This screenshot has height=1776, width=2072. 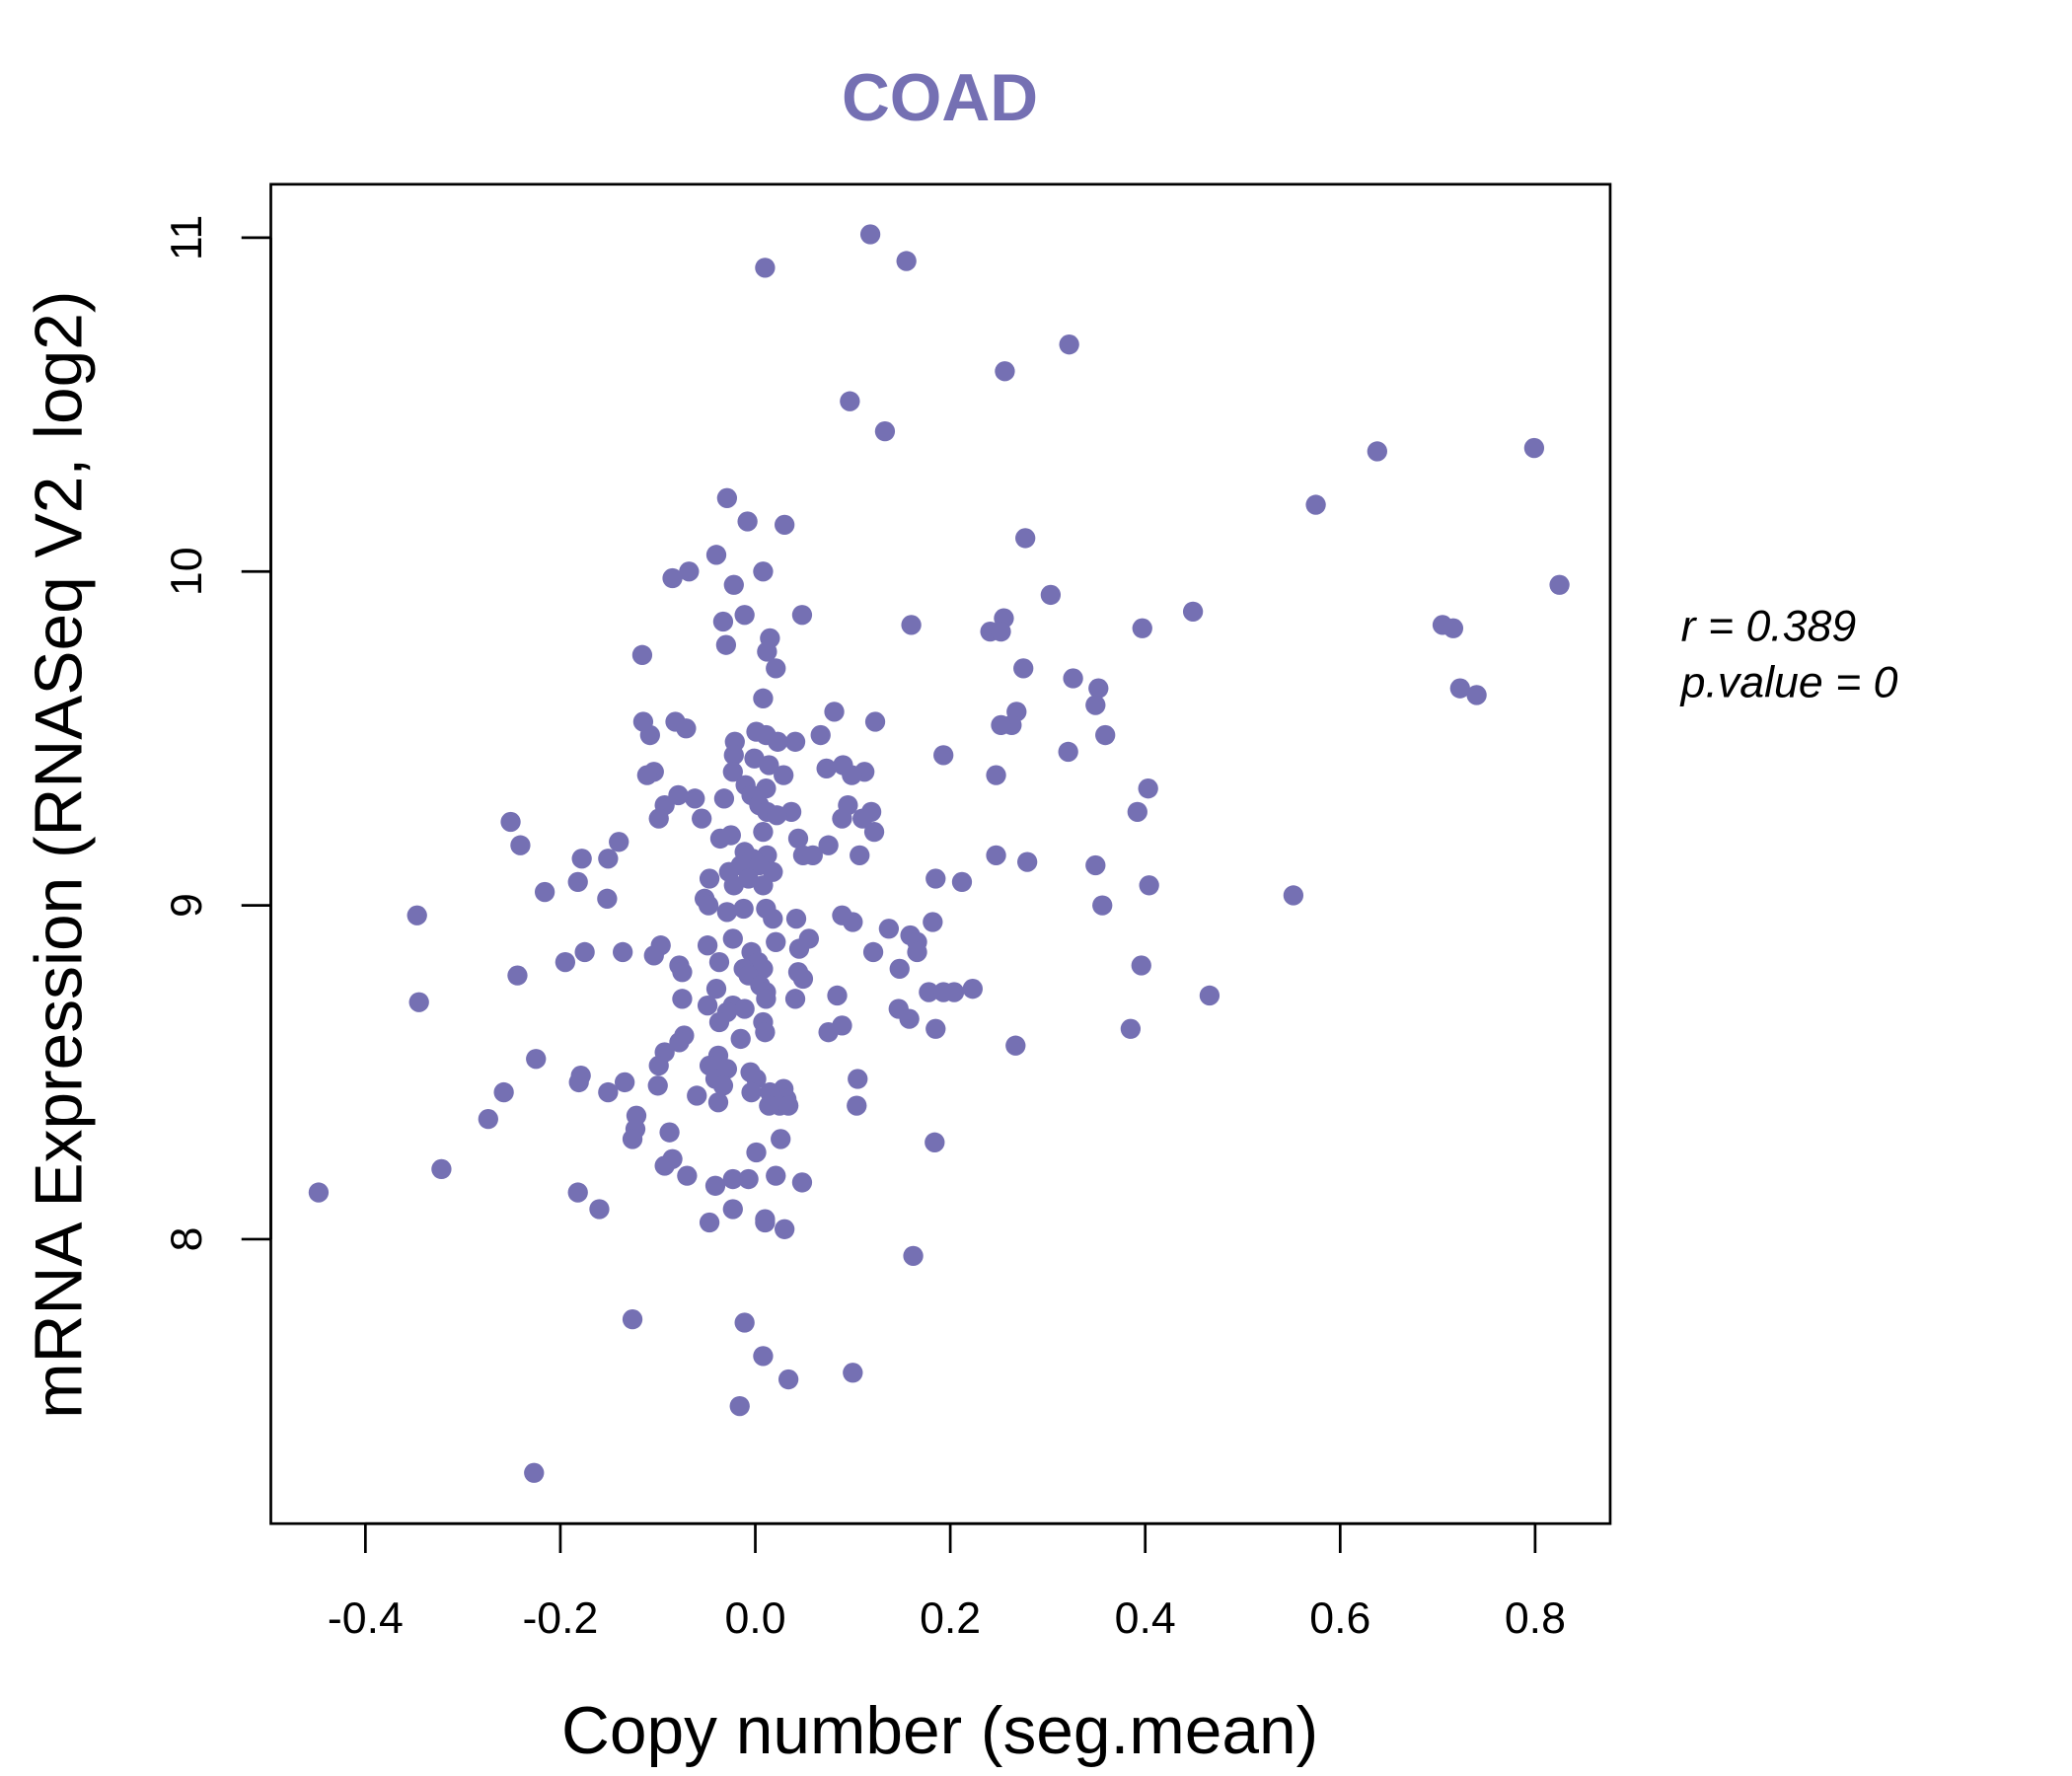 I want to click on y-tick-label: 8, so click(x=187, y=1239).